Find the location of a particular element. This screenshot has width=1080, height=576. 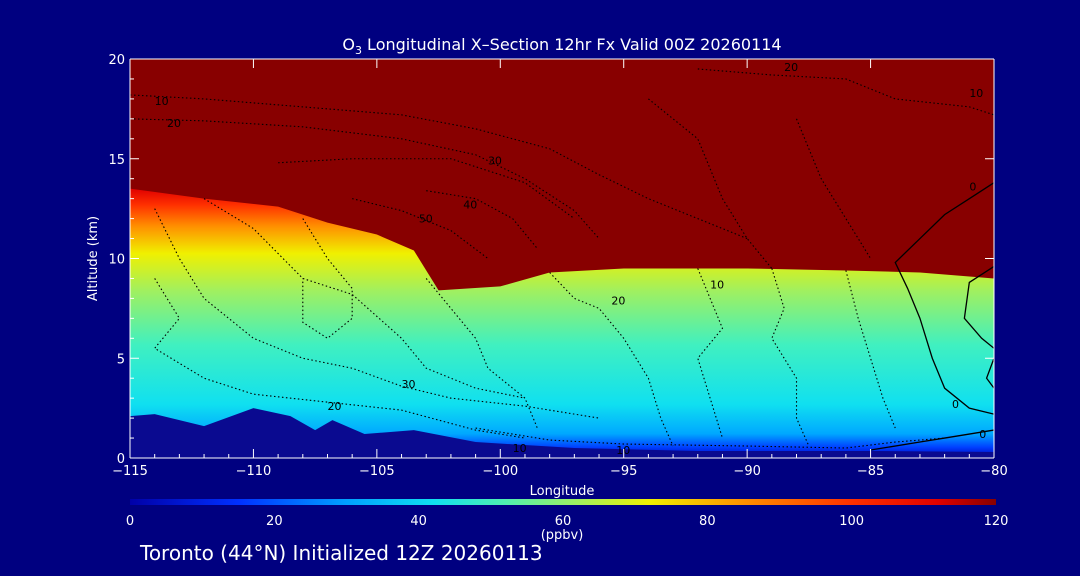

y-tick-label: 15 is located at coordinates (116, 160).